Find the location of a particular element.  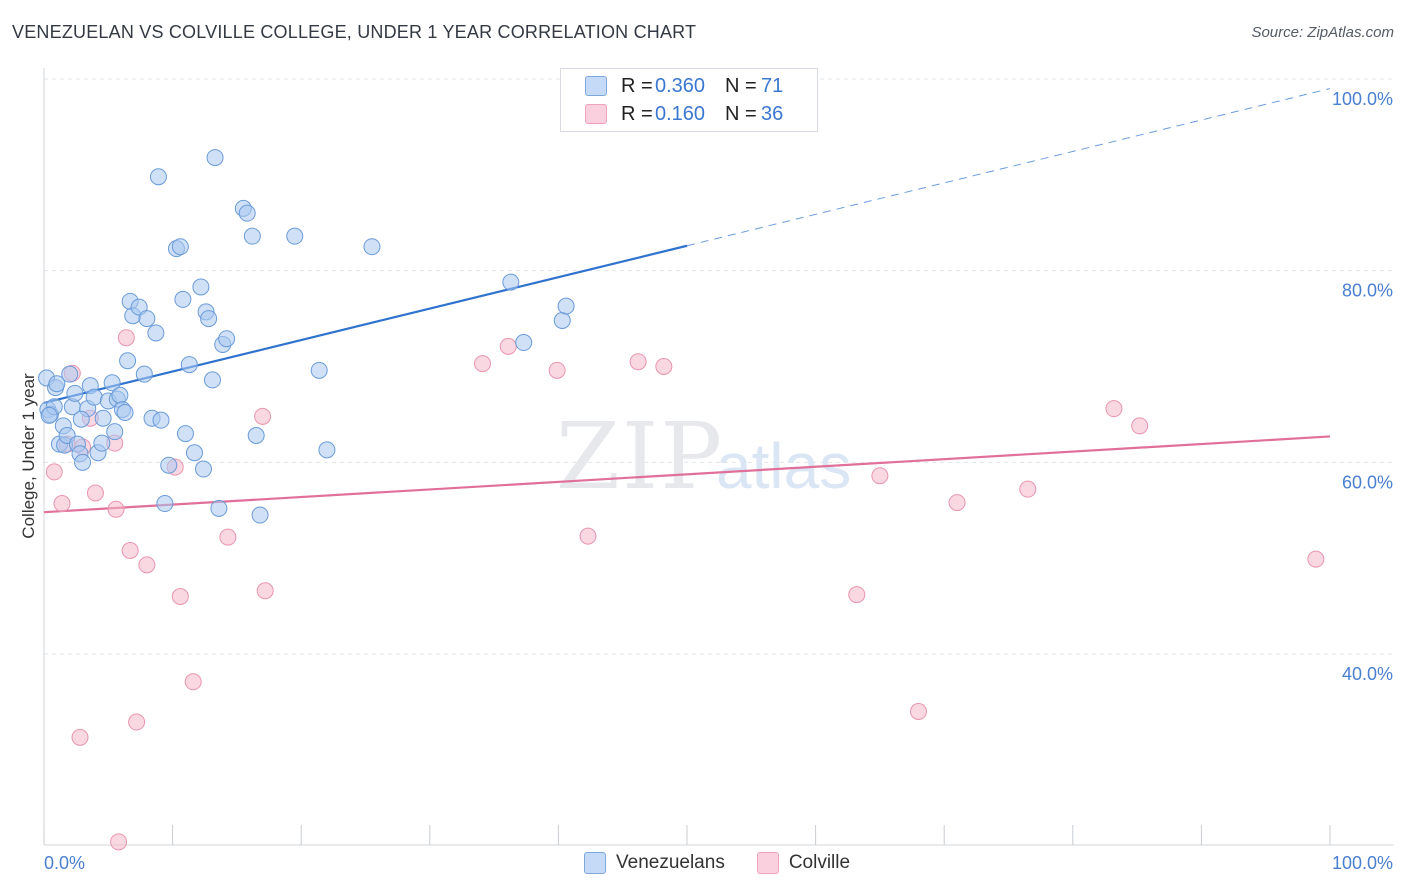

trend-line-venezuelans-extension is located at coordinates (1008, 167).